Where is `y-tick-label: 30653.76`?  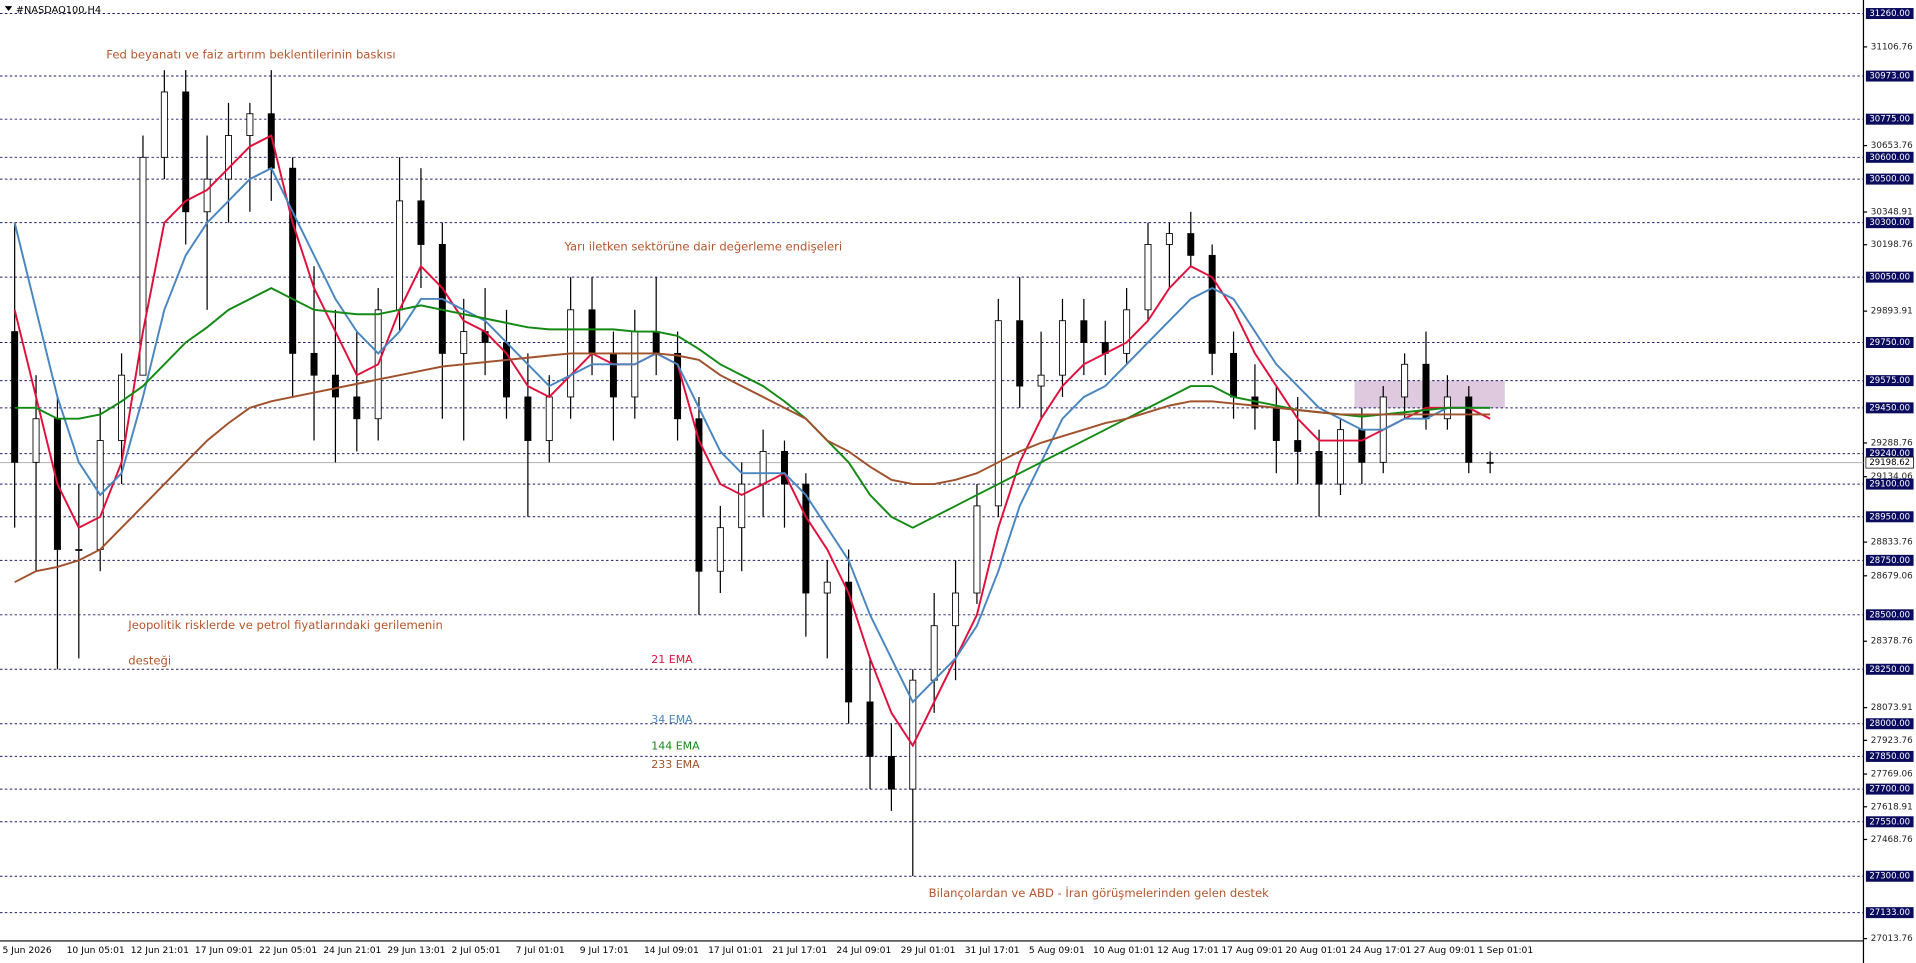 y-tick-label: 30653.76 is located at coordinates (1892, 146).